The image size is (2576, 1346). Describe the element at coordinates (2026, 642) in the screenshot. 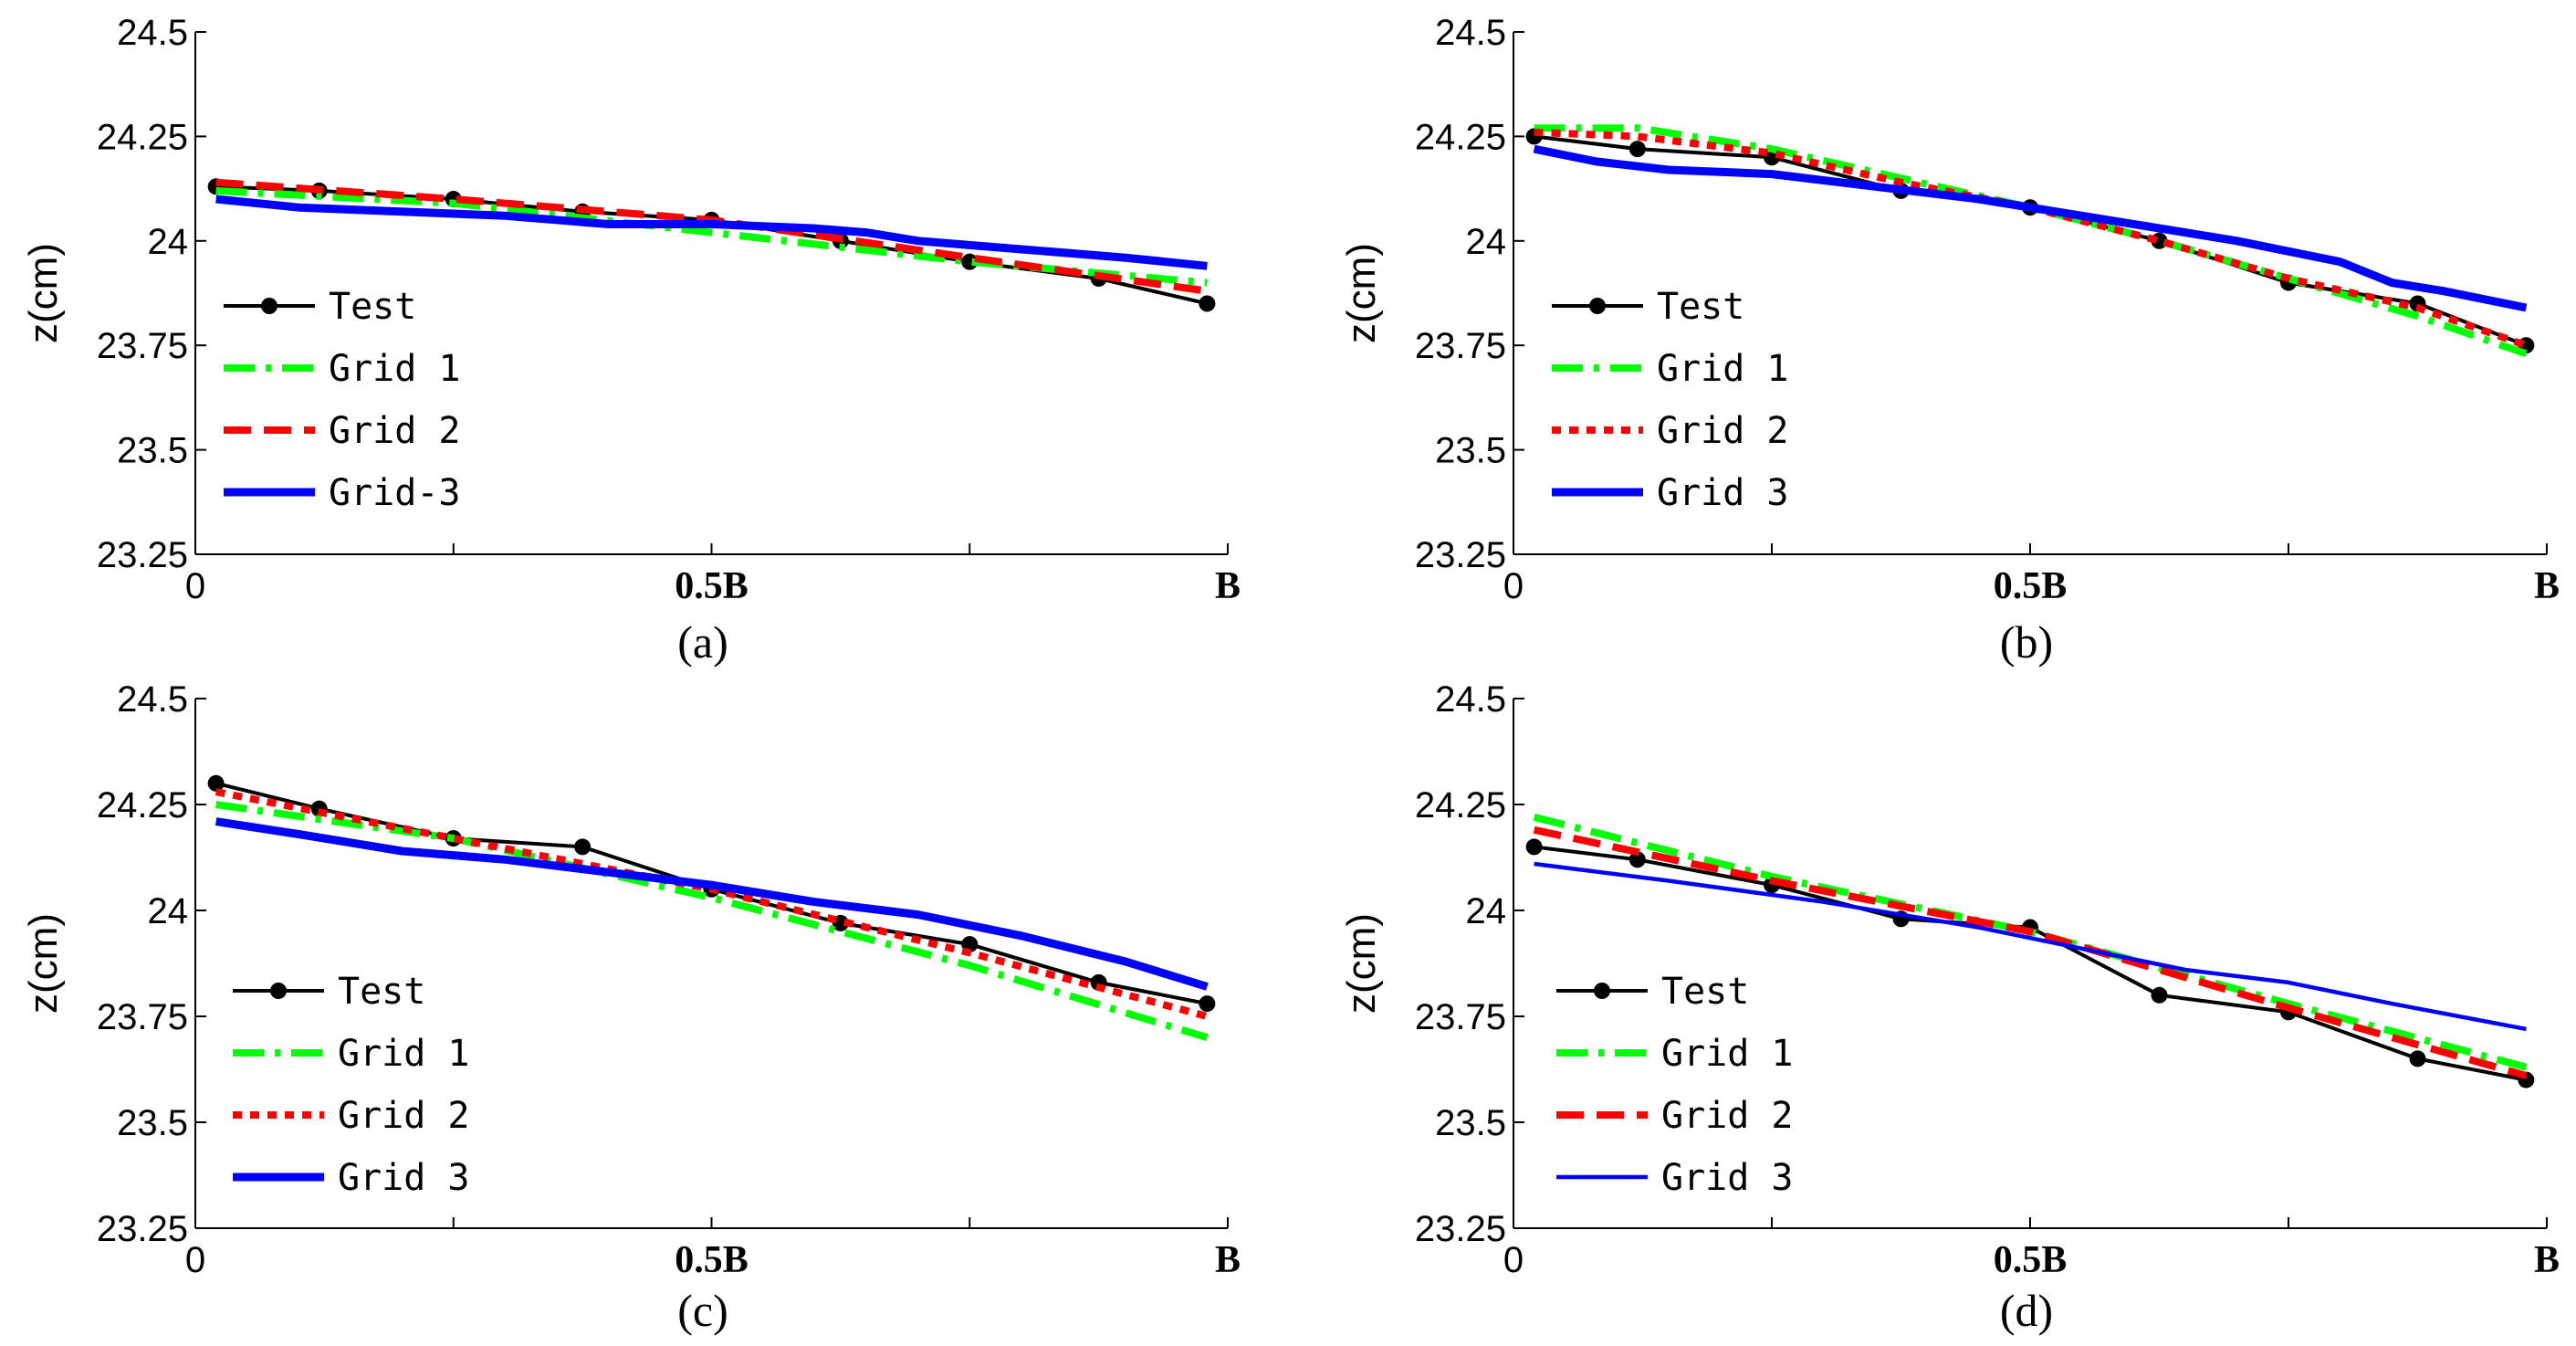

I see `panel-label: (b)` at that location.